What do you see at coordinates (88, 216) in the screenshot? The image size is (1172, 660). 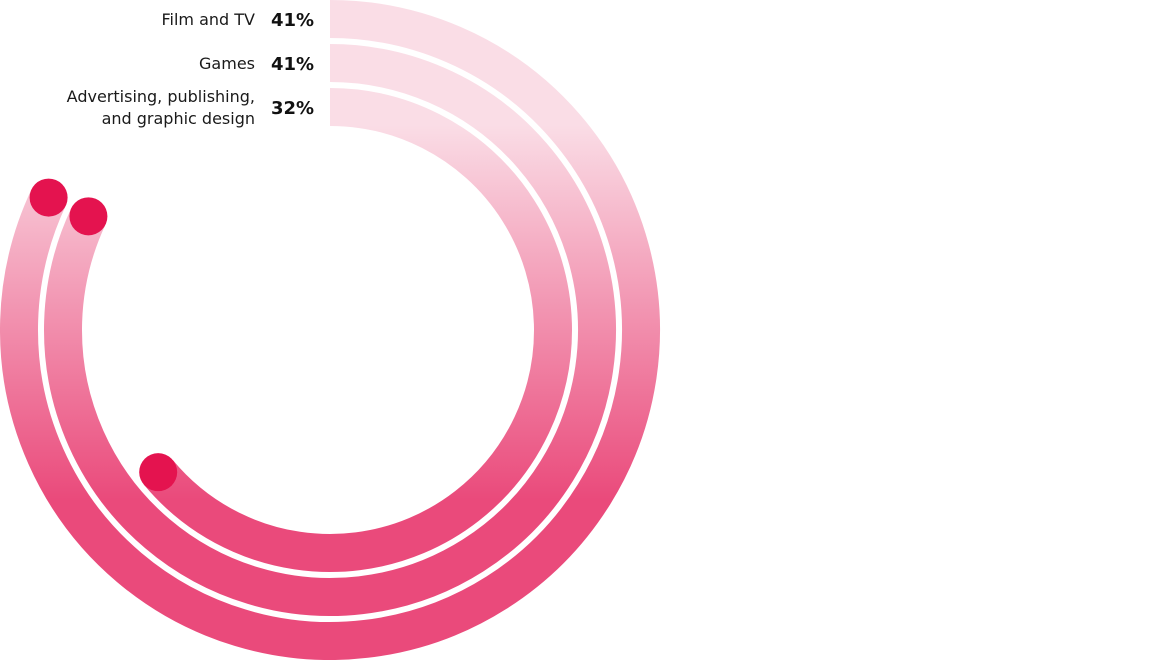 I see `bar-end-cap-games` at bounding box center [88, 216].